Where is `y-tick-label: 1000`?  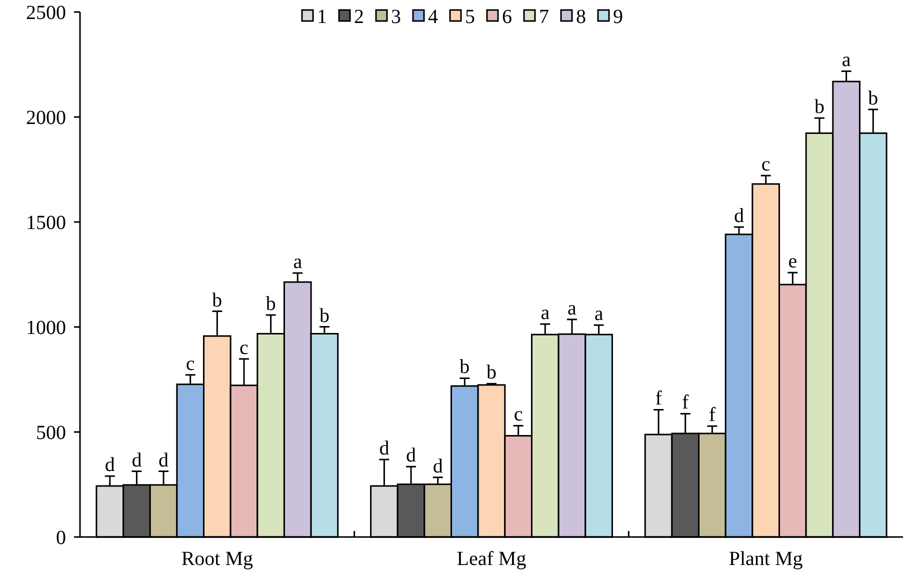
y-tick-label: 1000 is located at coordinates (46, 328).